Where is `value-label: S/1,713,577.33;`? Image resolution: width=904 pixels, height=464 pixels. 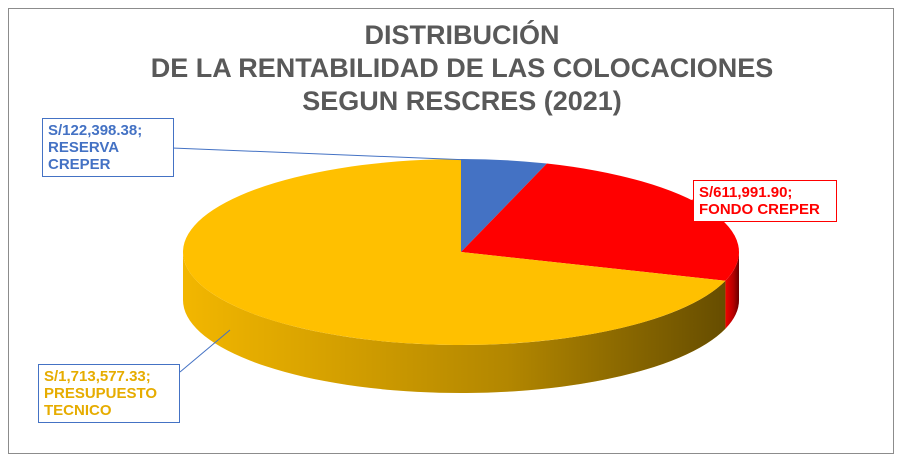
value-label: S/1,713,577.33; is located at coordinates (97, 376).